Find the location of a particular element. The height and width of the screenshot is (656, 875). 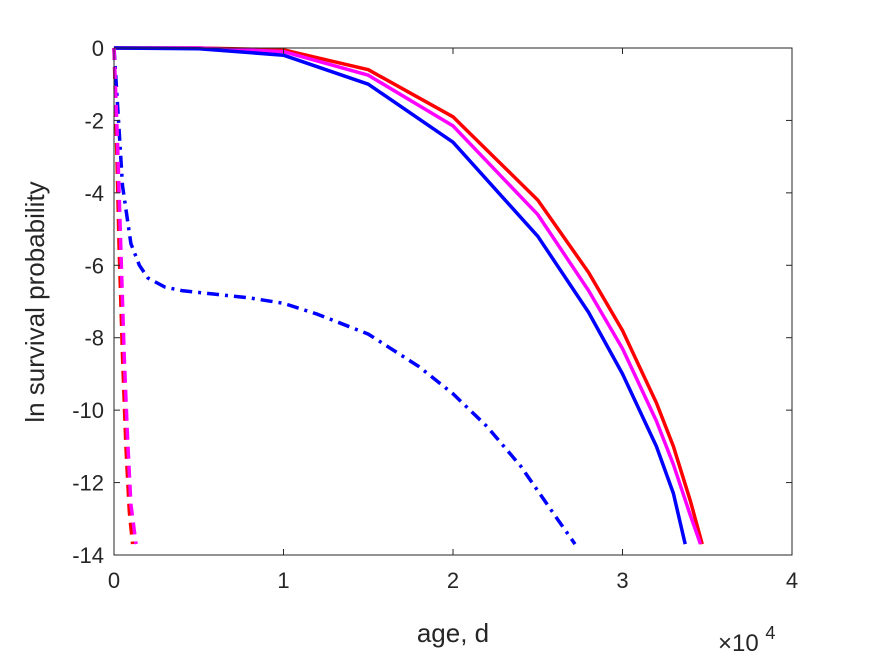

x-multiplier-base: ×10 is located at coordinates (738, 643).